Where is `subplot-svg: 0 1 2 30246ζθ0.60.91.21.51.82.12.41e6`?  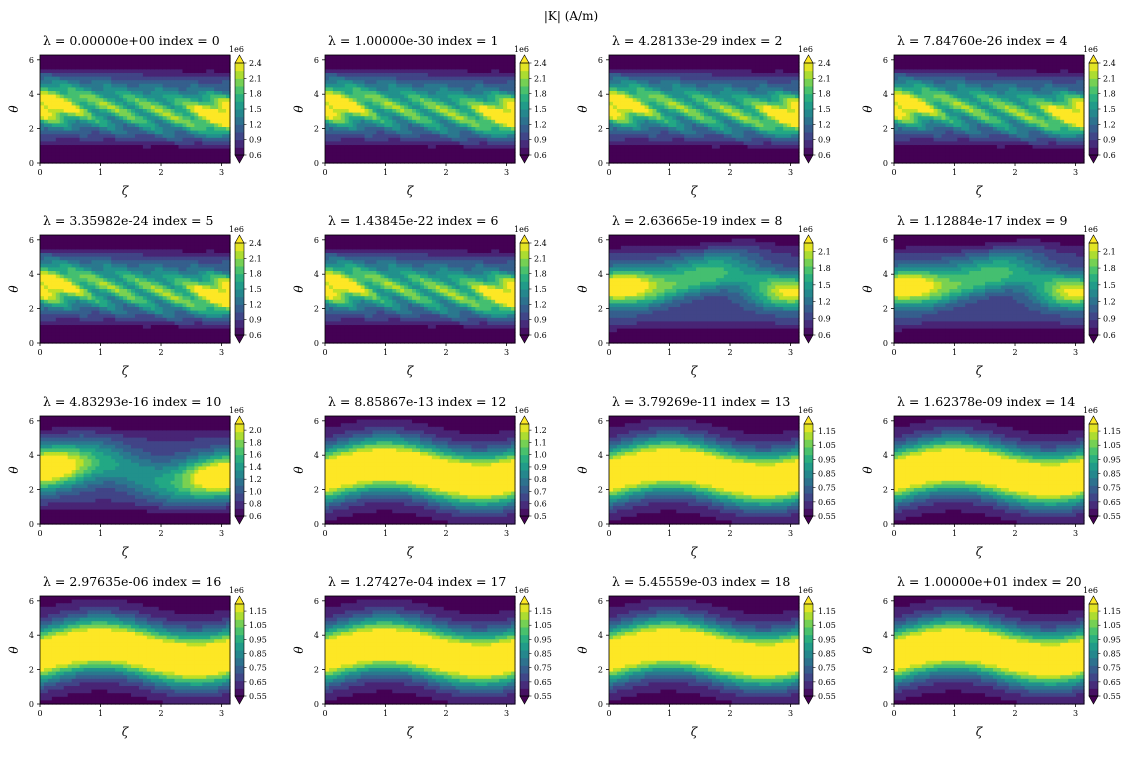
subplot-svg: 0 1 2 30246ζθ0.60.91.21.51.82.12.41e6 is located at coordinates (464, 123).